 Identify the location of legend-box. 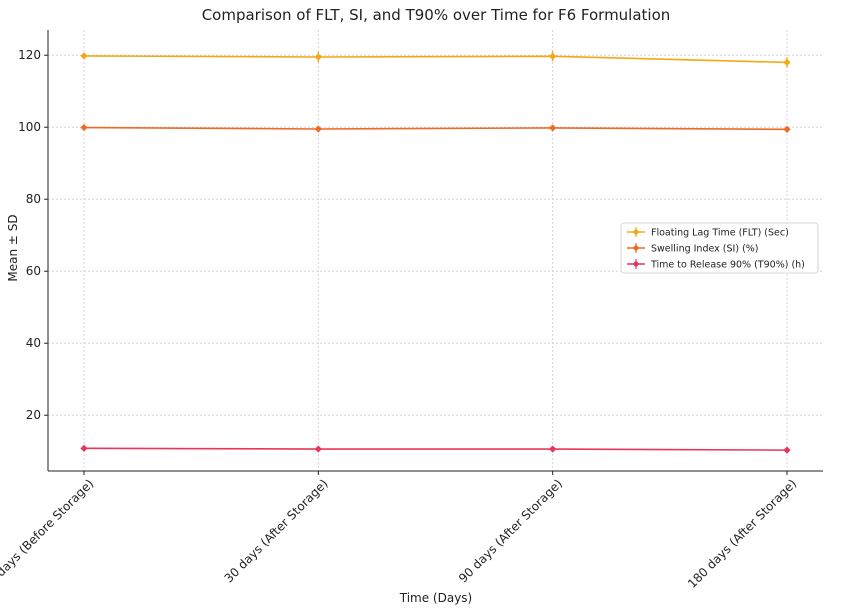
(719, 248).